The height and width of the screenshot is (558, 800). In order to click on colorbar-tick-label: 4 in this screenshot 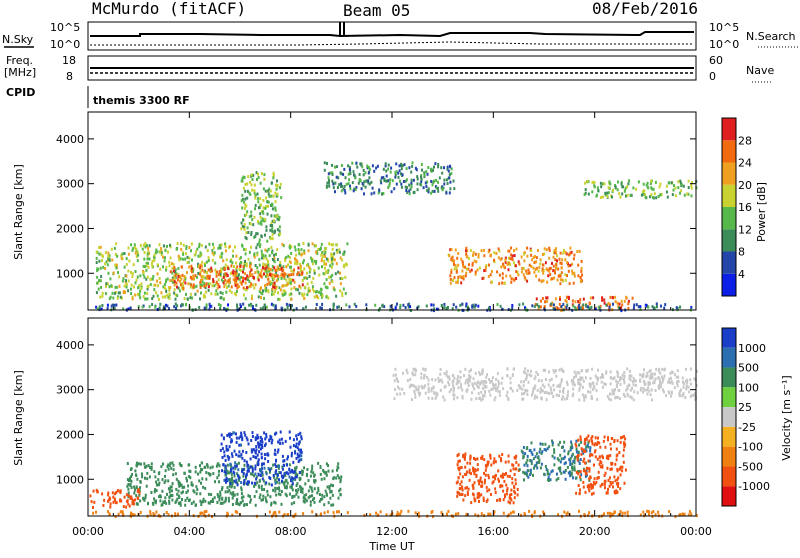, I will do `click(741, 274)`.